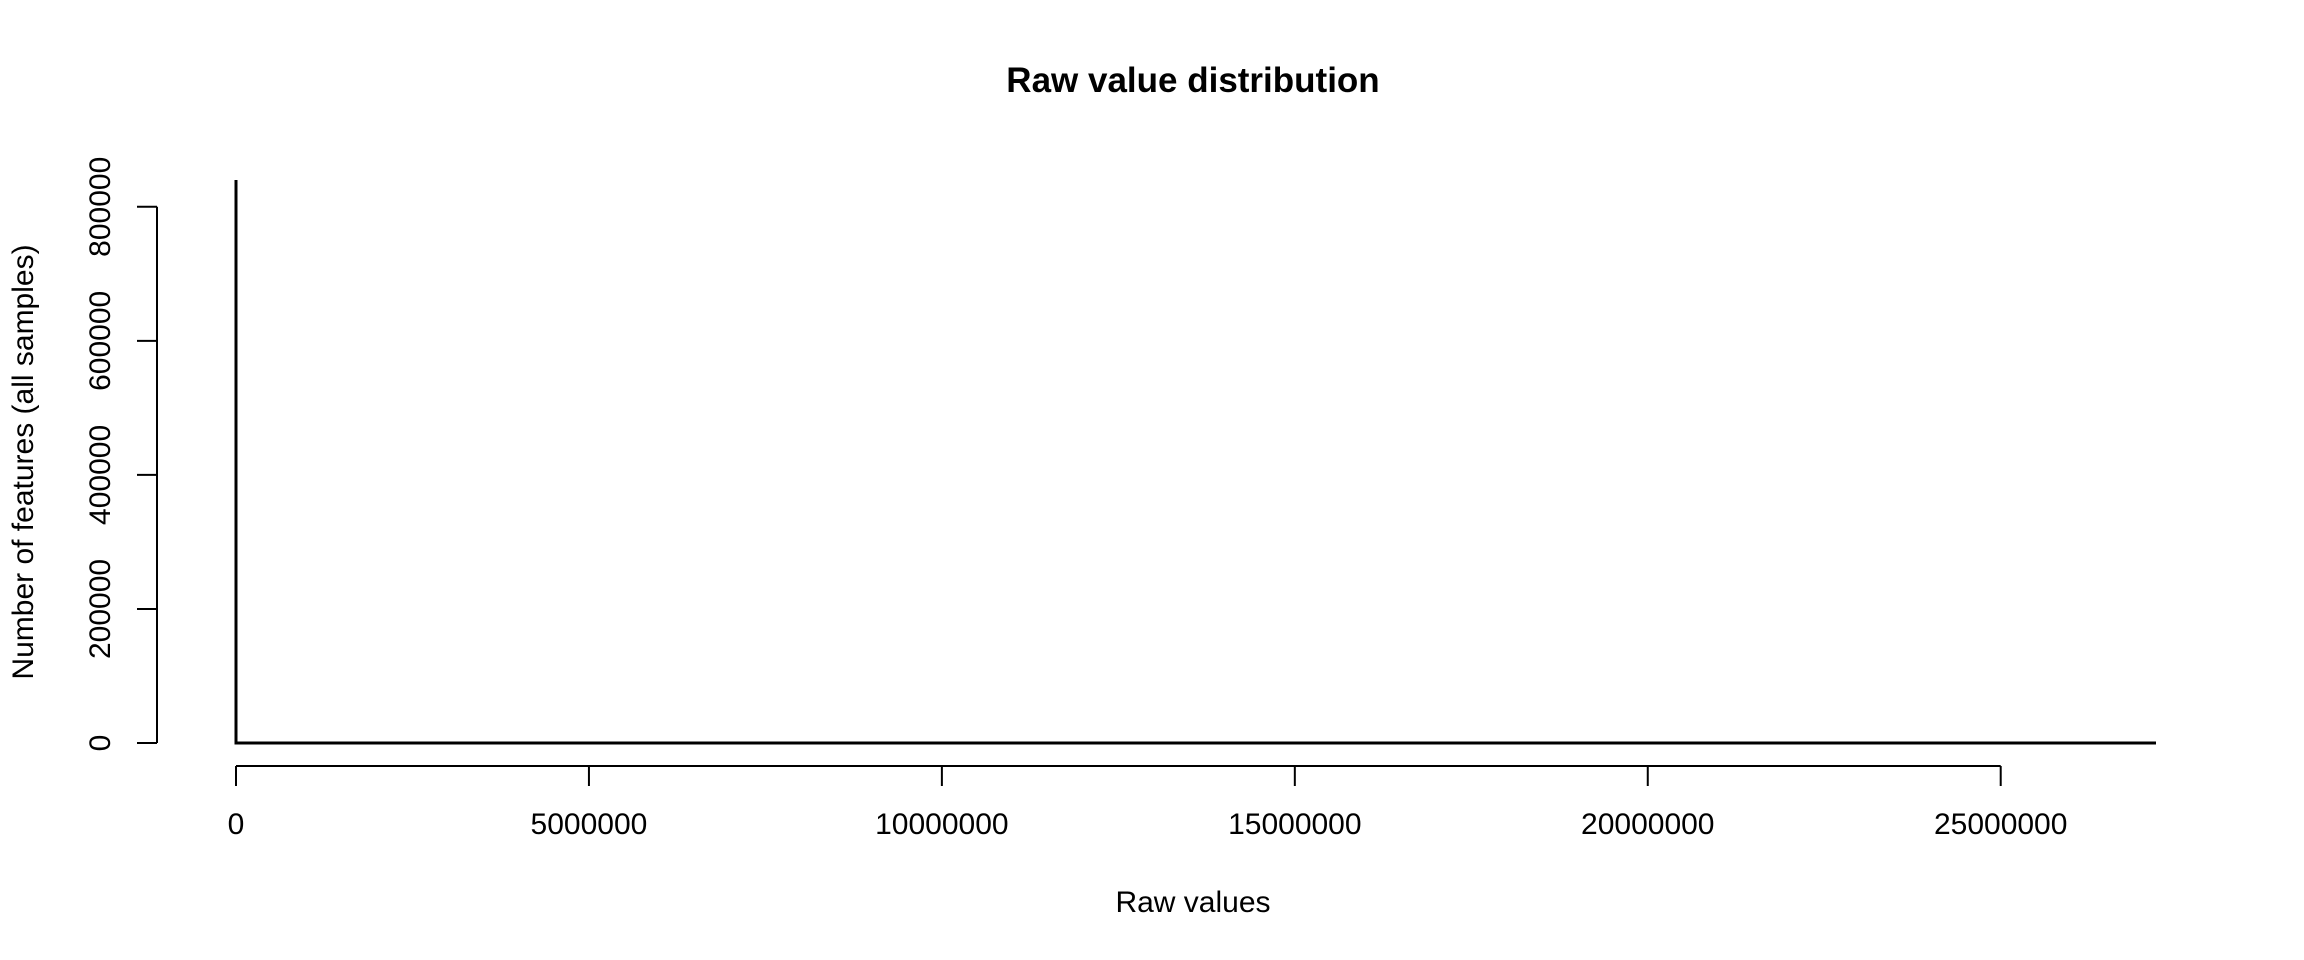 The image size is (2304, 960). I want to click on x-axis: 0 5000000 10000000 15000000 20000000 25000000, so click(1147, 803).